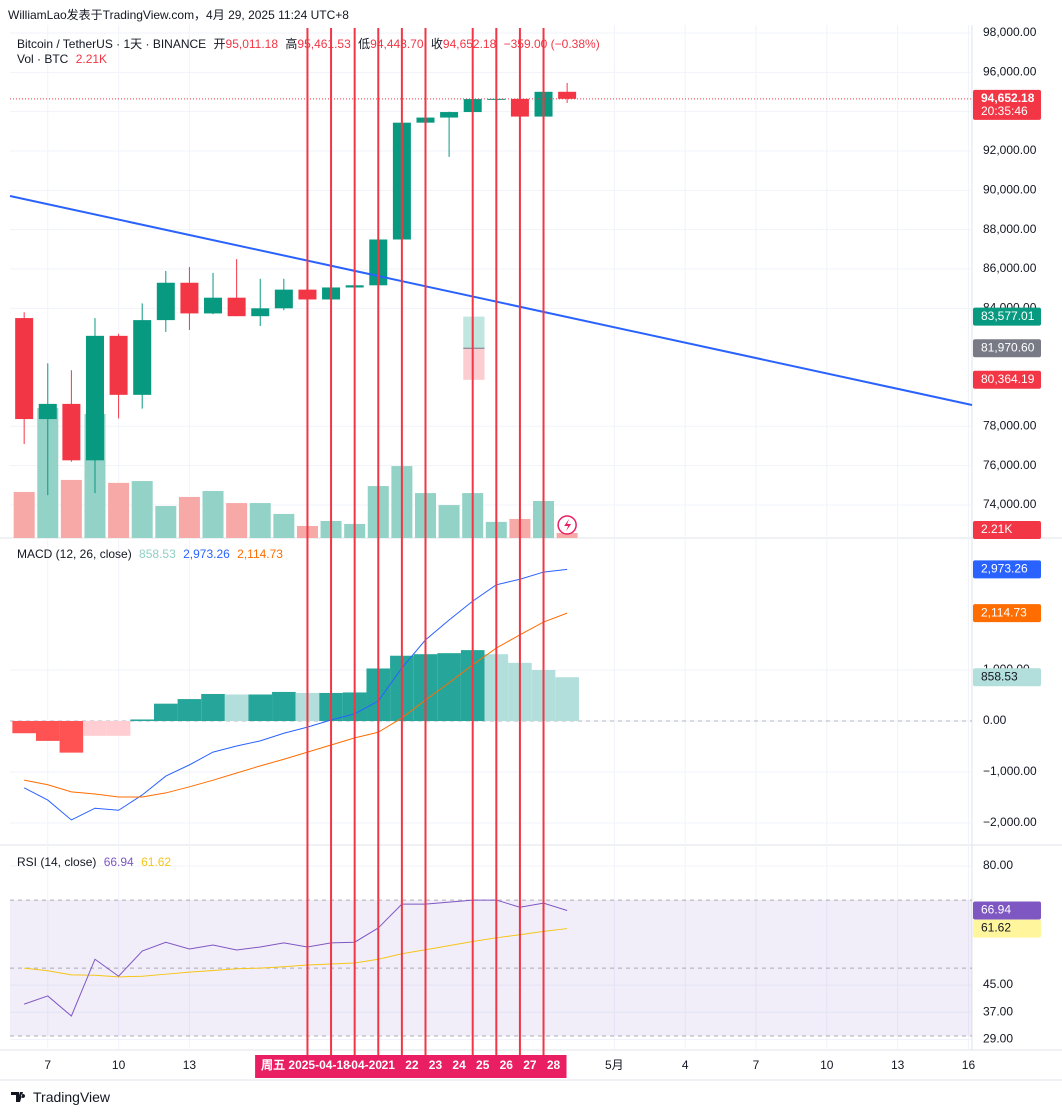 The image size is (1062, 1116). I want to click on signal-tag-bg, so click(1007, 613).